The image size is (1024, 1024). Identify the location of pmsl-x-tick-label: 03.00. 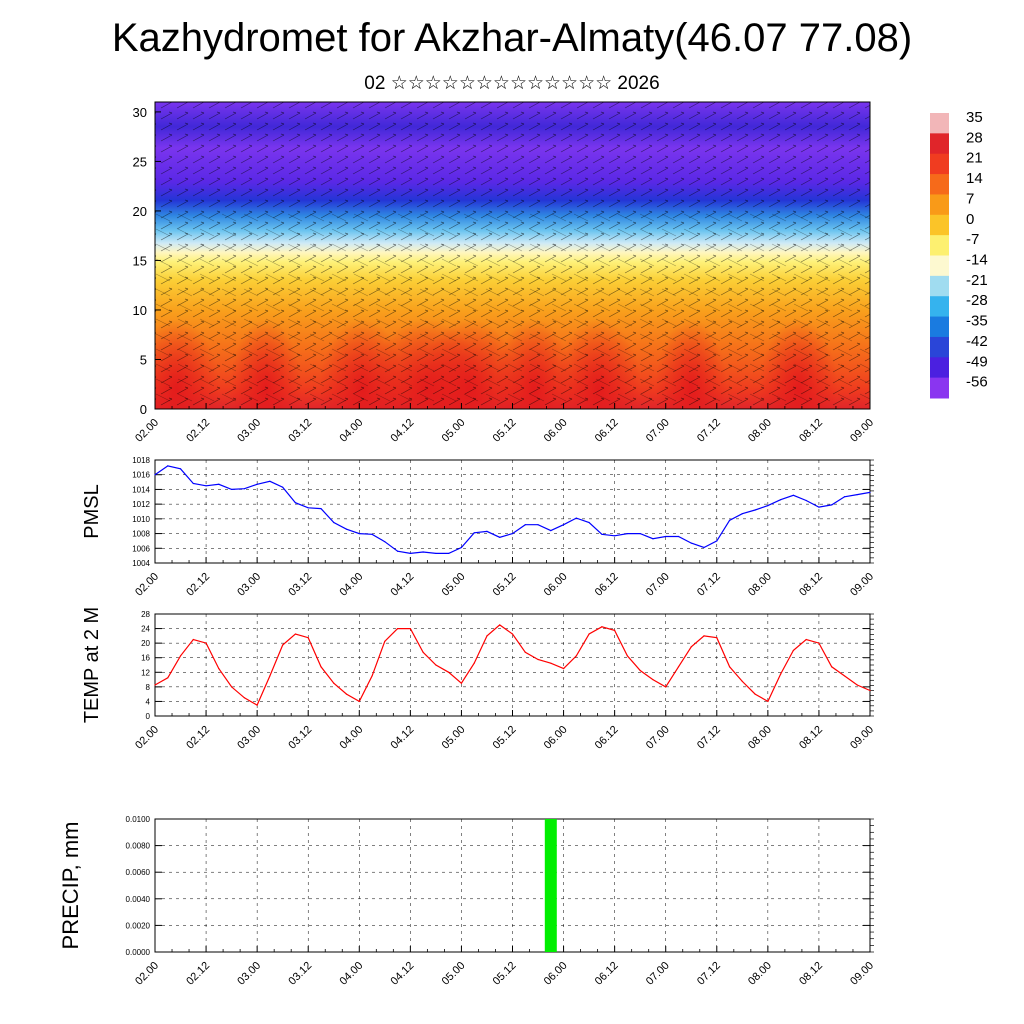
(249, 585).